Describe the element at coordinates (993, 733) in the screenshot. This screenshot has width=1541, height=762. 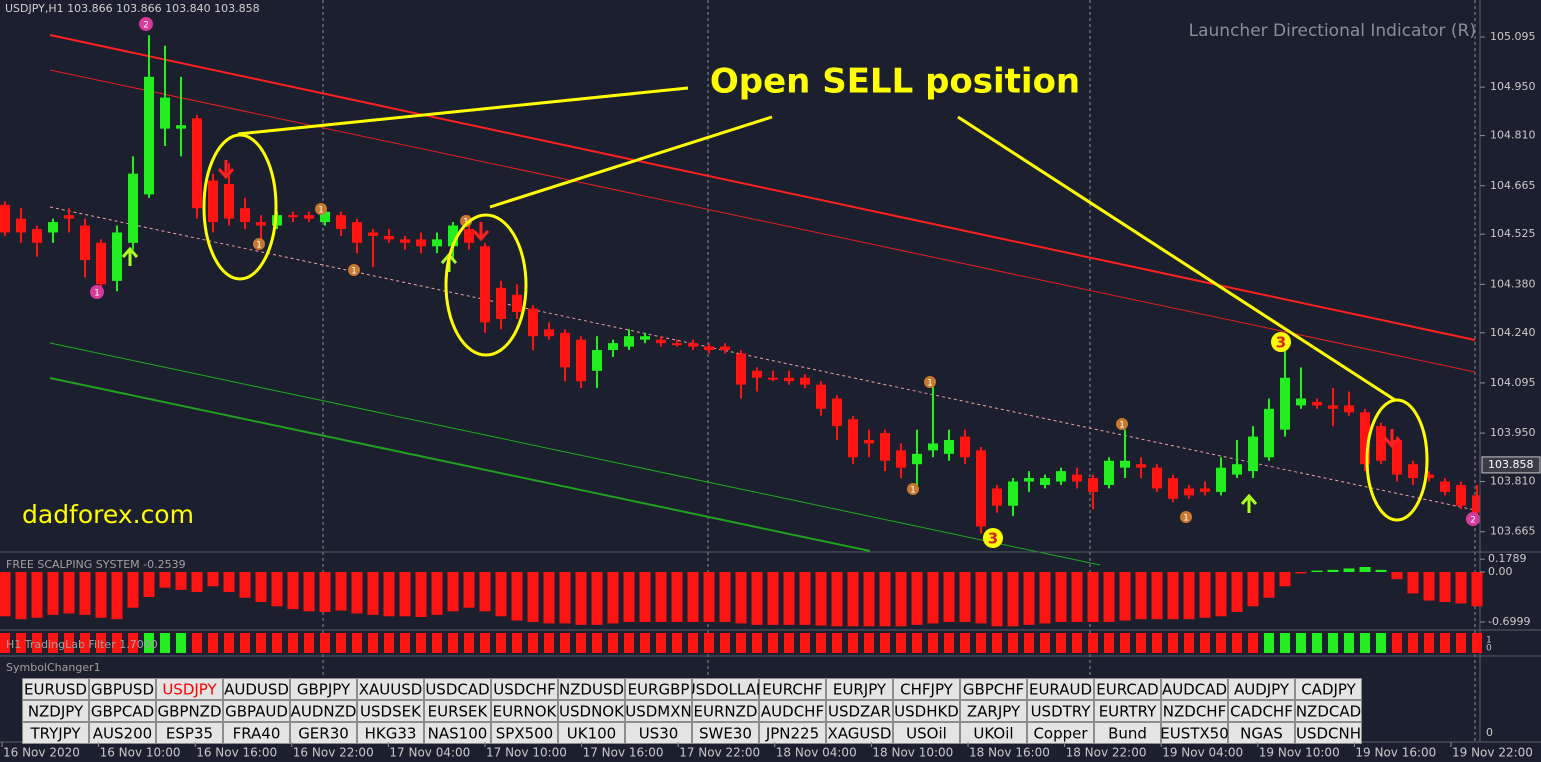
I see `symbol-button: UKOil` at that location.